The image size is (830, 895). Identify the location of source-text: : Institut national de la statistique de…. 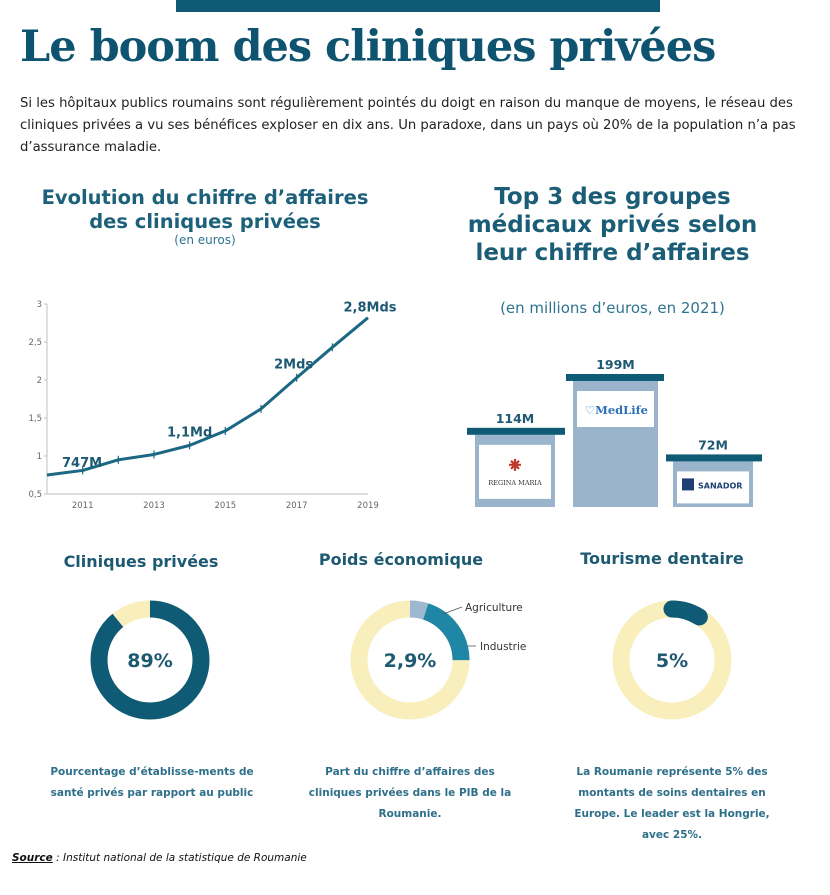
(179, 858).